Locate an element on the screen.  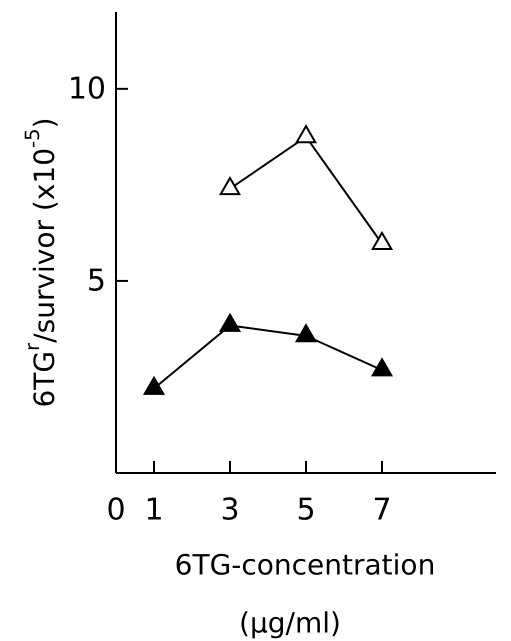
x-tick-label: 3 is located at coordinates (230, 510).